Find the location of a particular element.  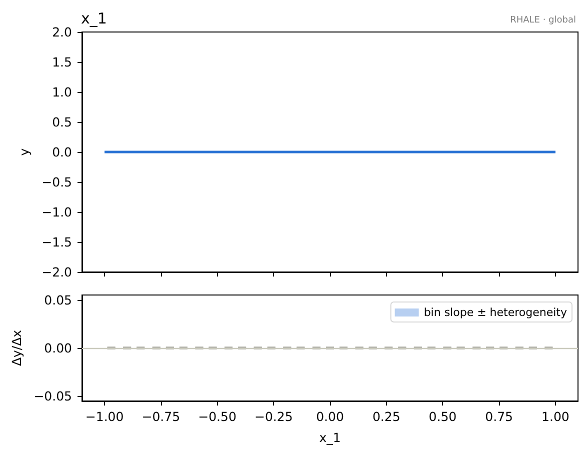

y-tick-label: 0.5 is located at coordinates (62, 122).